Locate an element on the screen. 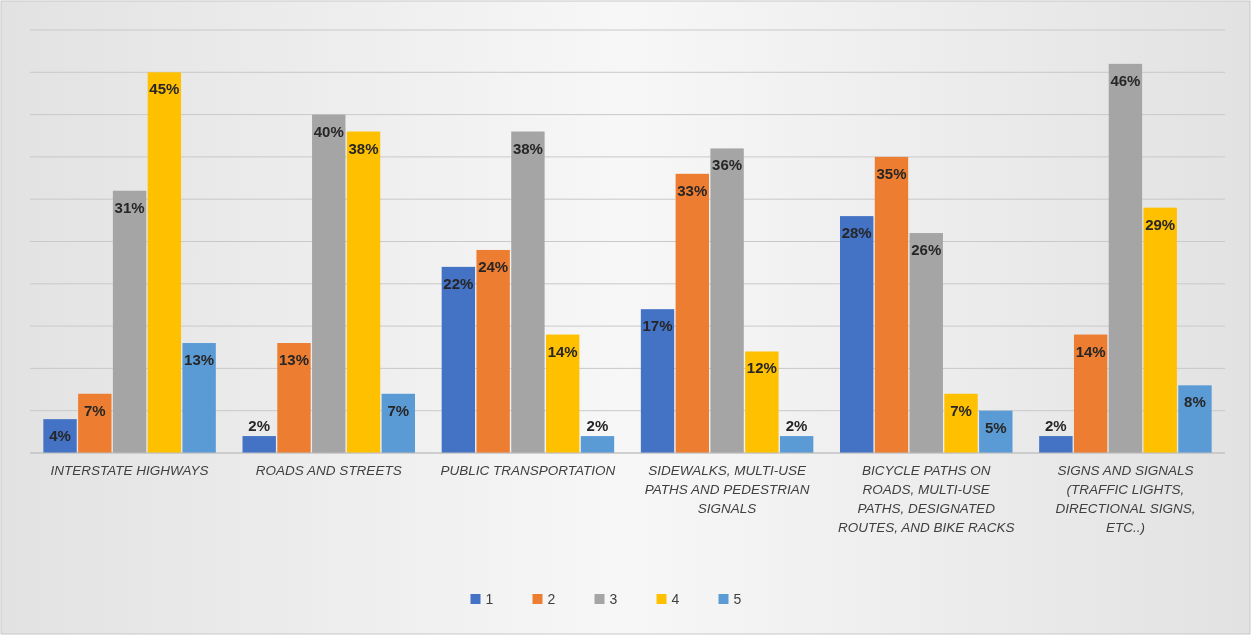 The width and height of the screenshot is (1251, 635). data-label: 46% is located at coordinates (1125, 80).